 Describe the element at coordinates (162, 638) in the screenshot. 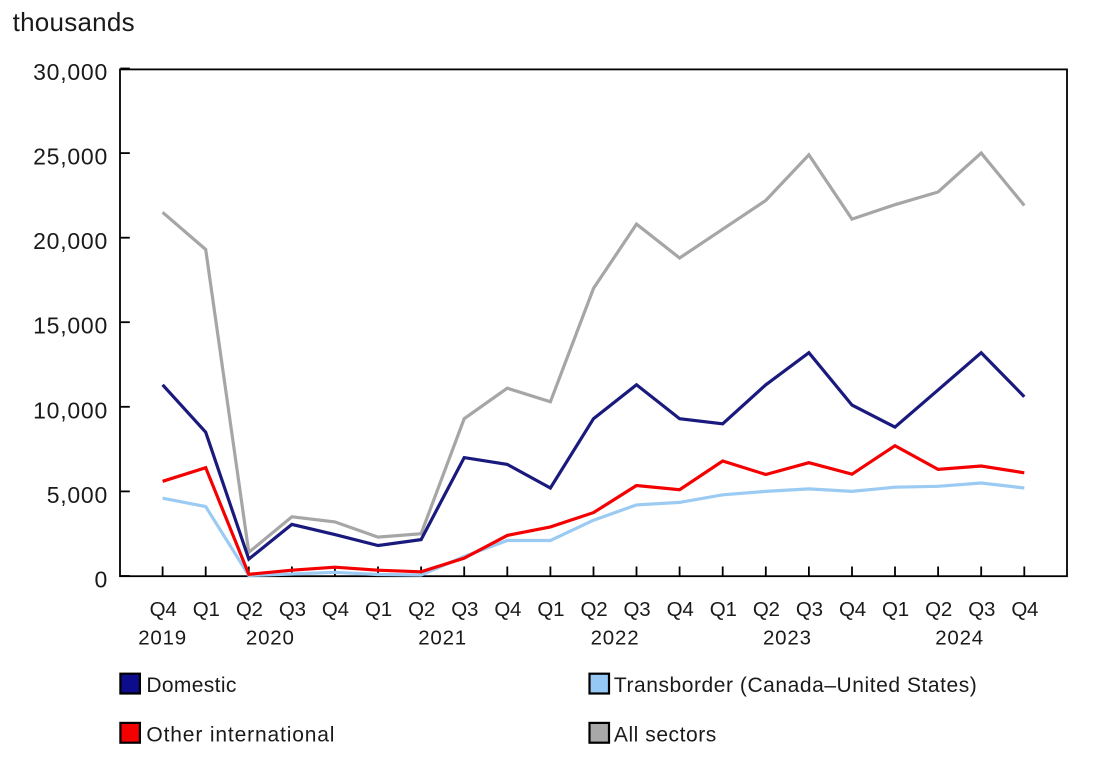

I see `svg-text: 2019` at that location.